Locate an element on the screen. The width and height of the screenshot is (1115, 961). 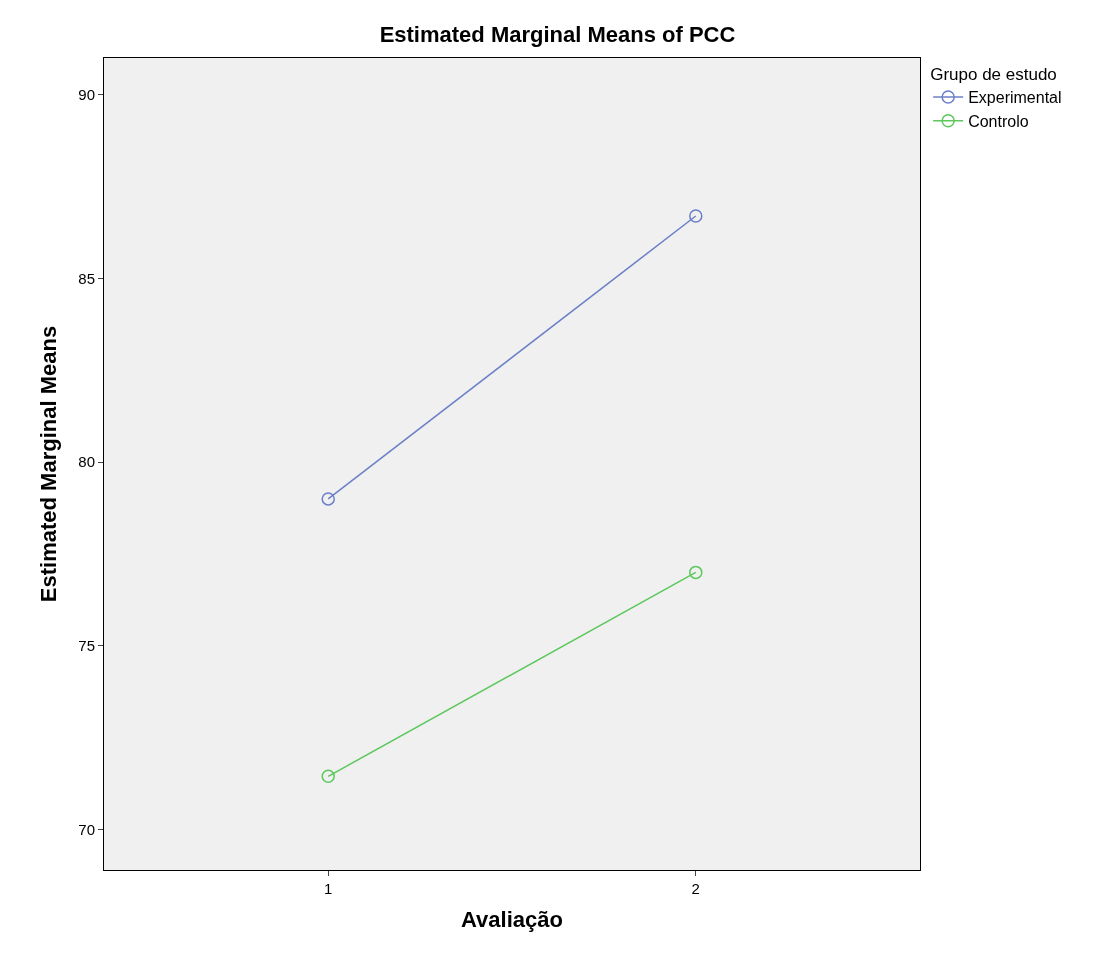
y-tick-label: 70 is located at coordinates (86, 829).